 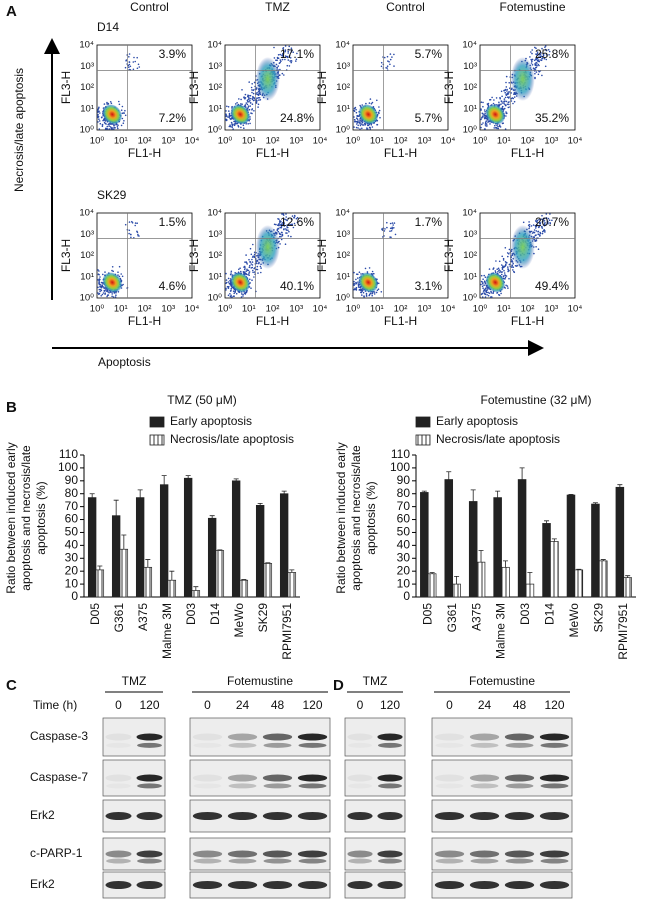 I want to click on row-label: Caspase-3, so click(x=59, y=736).